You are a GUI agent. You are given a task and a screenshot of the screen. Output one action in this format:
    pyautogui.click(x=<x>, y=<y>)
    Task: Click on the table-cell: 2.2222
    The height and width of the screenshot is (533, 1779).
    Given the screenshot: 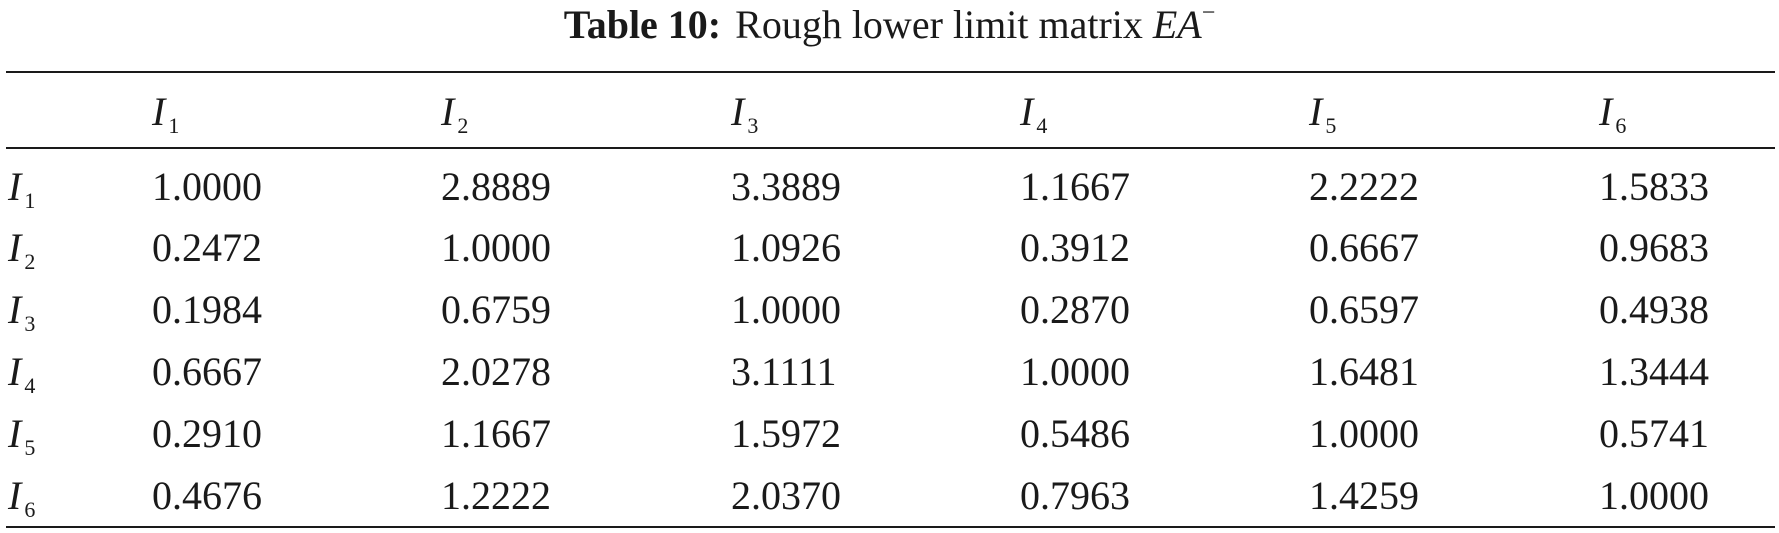 What is the action you would take?
    pyautogui.click(x=1364, y=186)
    